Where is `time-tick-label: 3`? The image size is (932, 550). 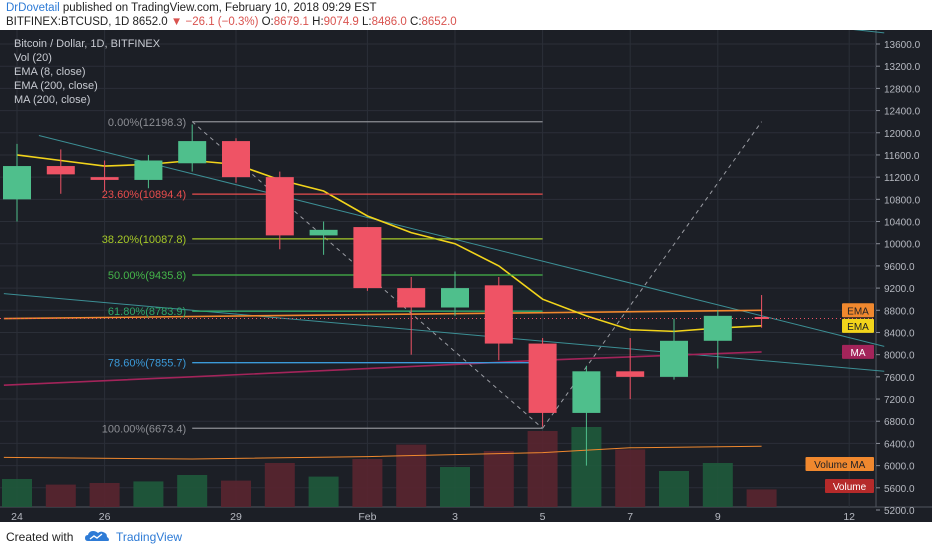
time-tick-label: 3 is located at coordinates (455, 516).